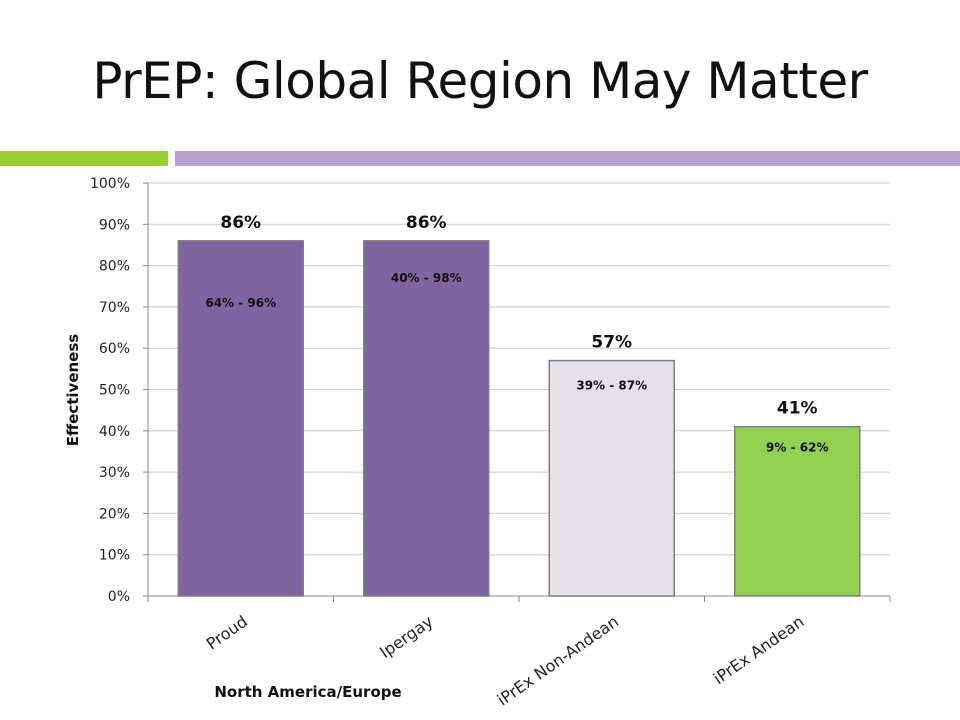 The image size is (960, 720). What do you see at coordinates (611, 343) in the screenshot?
I see `value-label: 57%` at bounding box center [611, 343].